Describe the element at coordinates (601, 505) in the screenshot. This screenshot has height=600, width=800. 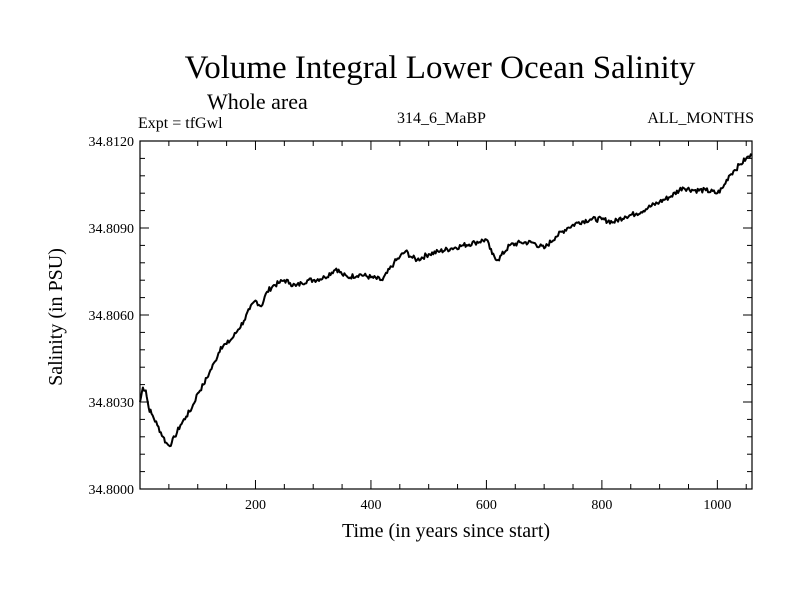
I see `x-tick-label: 800` at that location.